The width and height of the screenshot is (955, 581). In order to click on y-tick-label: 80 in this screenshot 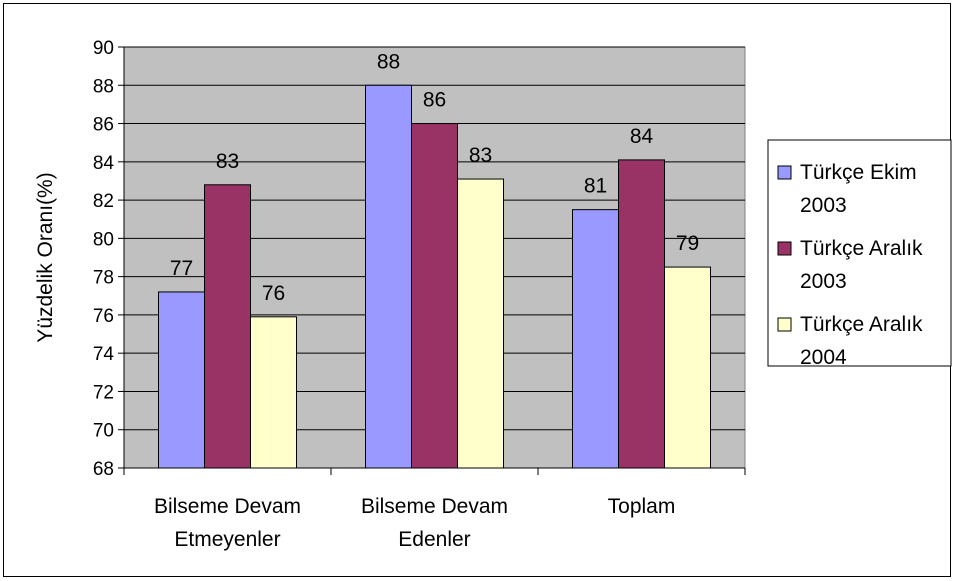, I will do `click(103, 239)`.